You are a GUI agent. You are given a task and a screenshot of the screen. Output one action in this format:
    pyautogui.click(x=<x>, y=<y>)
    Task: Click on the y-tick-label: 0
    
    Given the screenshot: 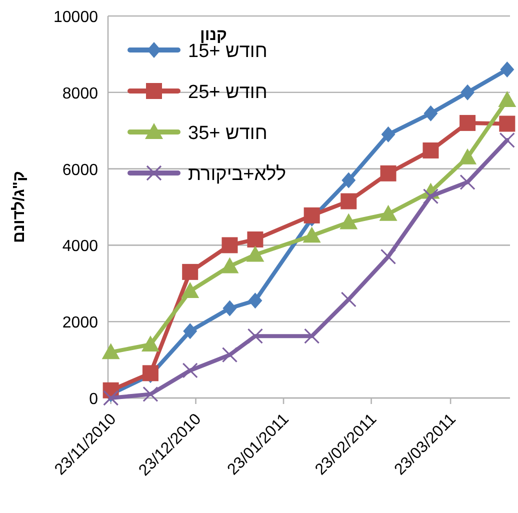 What is the action you would take?
    pyautogui.click(x=93, y=399)
    